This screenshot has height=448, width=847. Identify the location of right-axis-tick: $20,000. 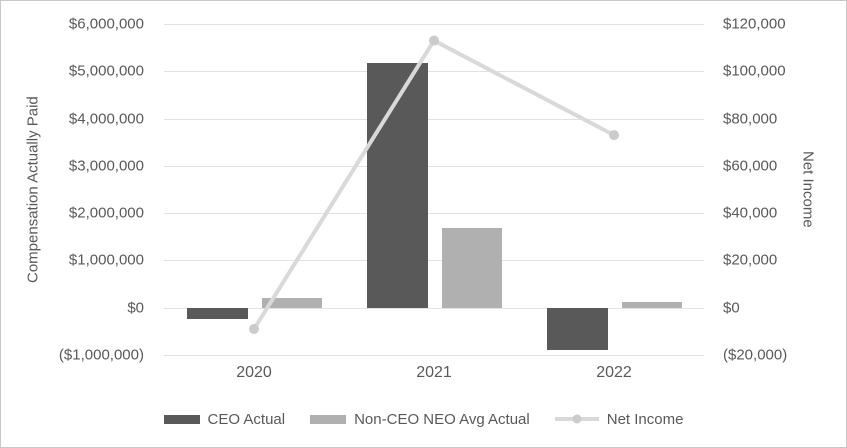
(750, 260).